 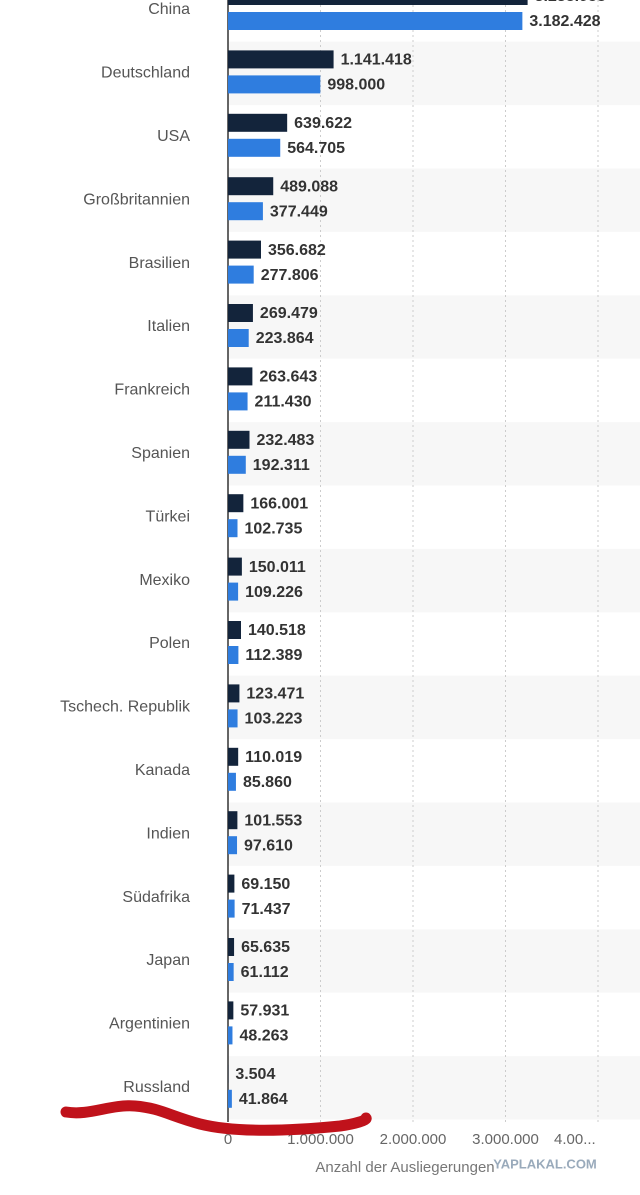 What do you see at coordinates (168, 960) in the screenshot?
I see `category-label: Japan` at bounding box center [168, 960].